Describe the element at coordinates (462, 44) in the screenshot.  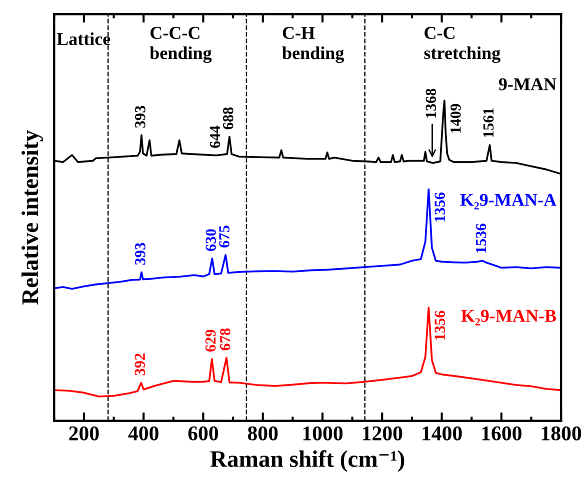
I see `text: C-C stretching` at that location.